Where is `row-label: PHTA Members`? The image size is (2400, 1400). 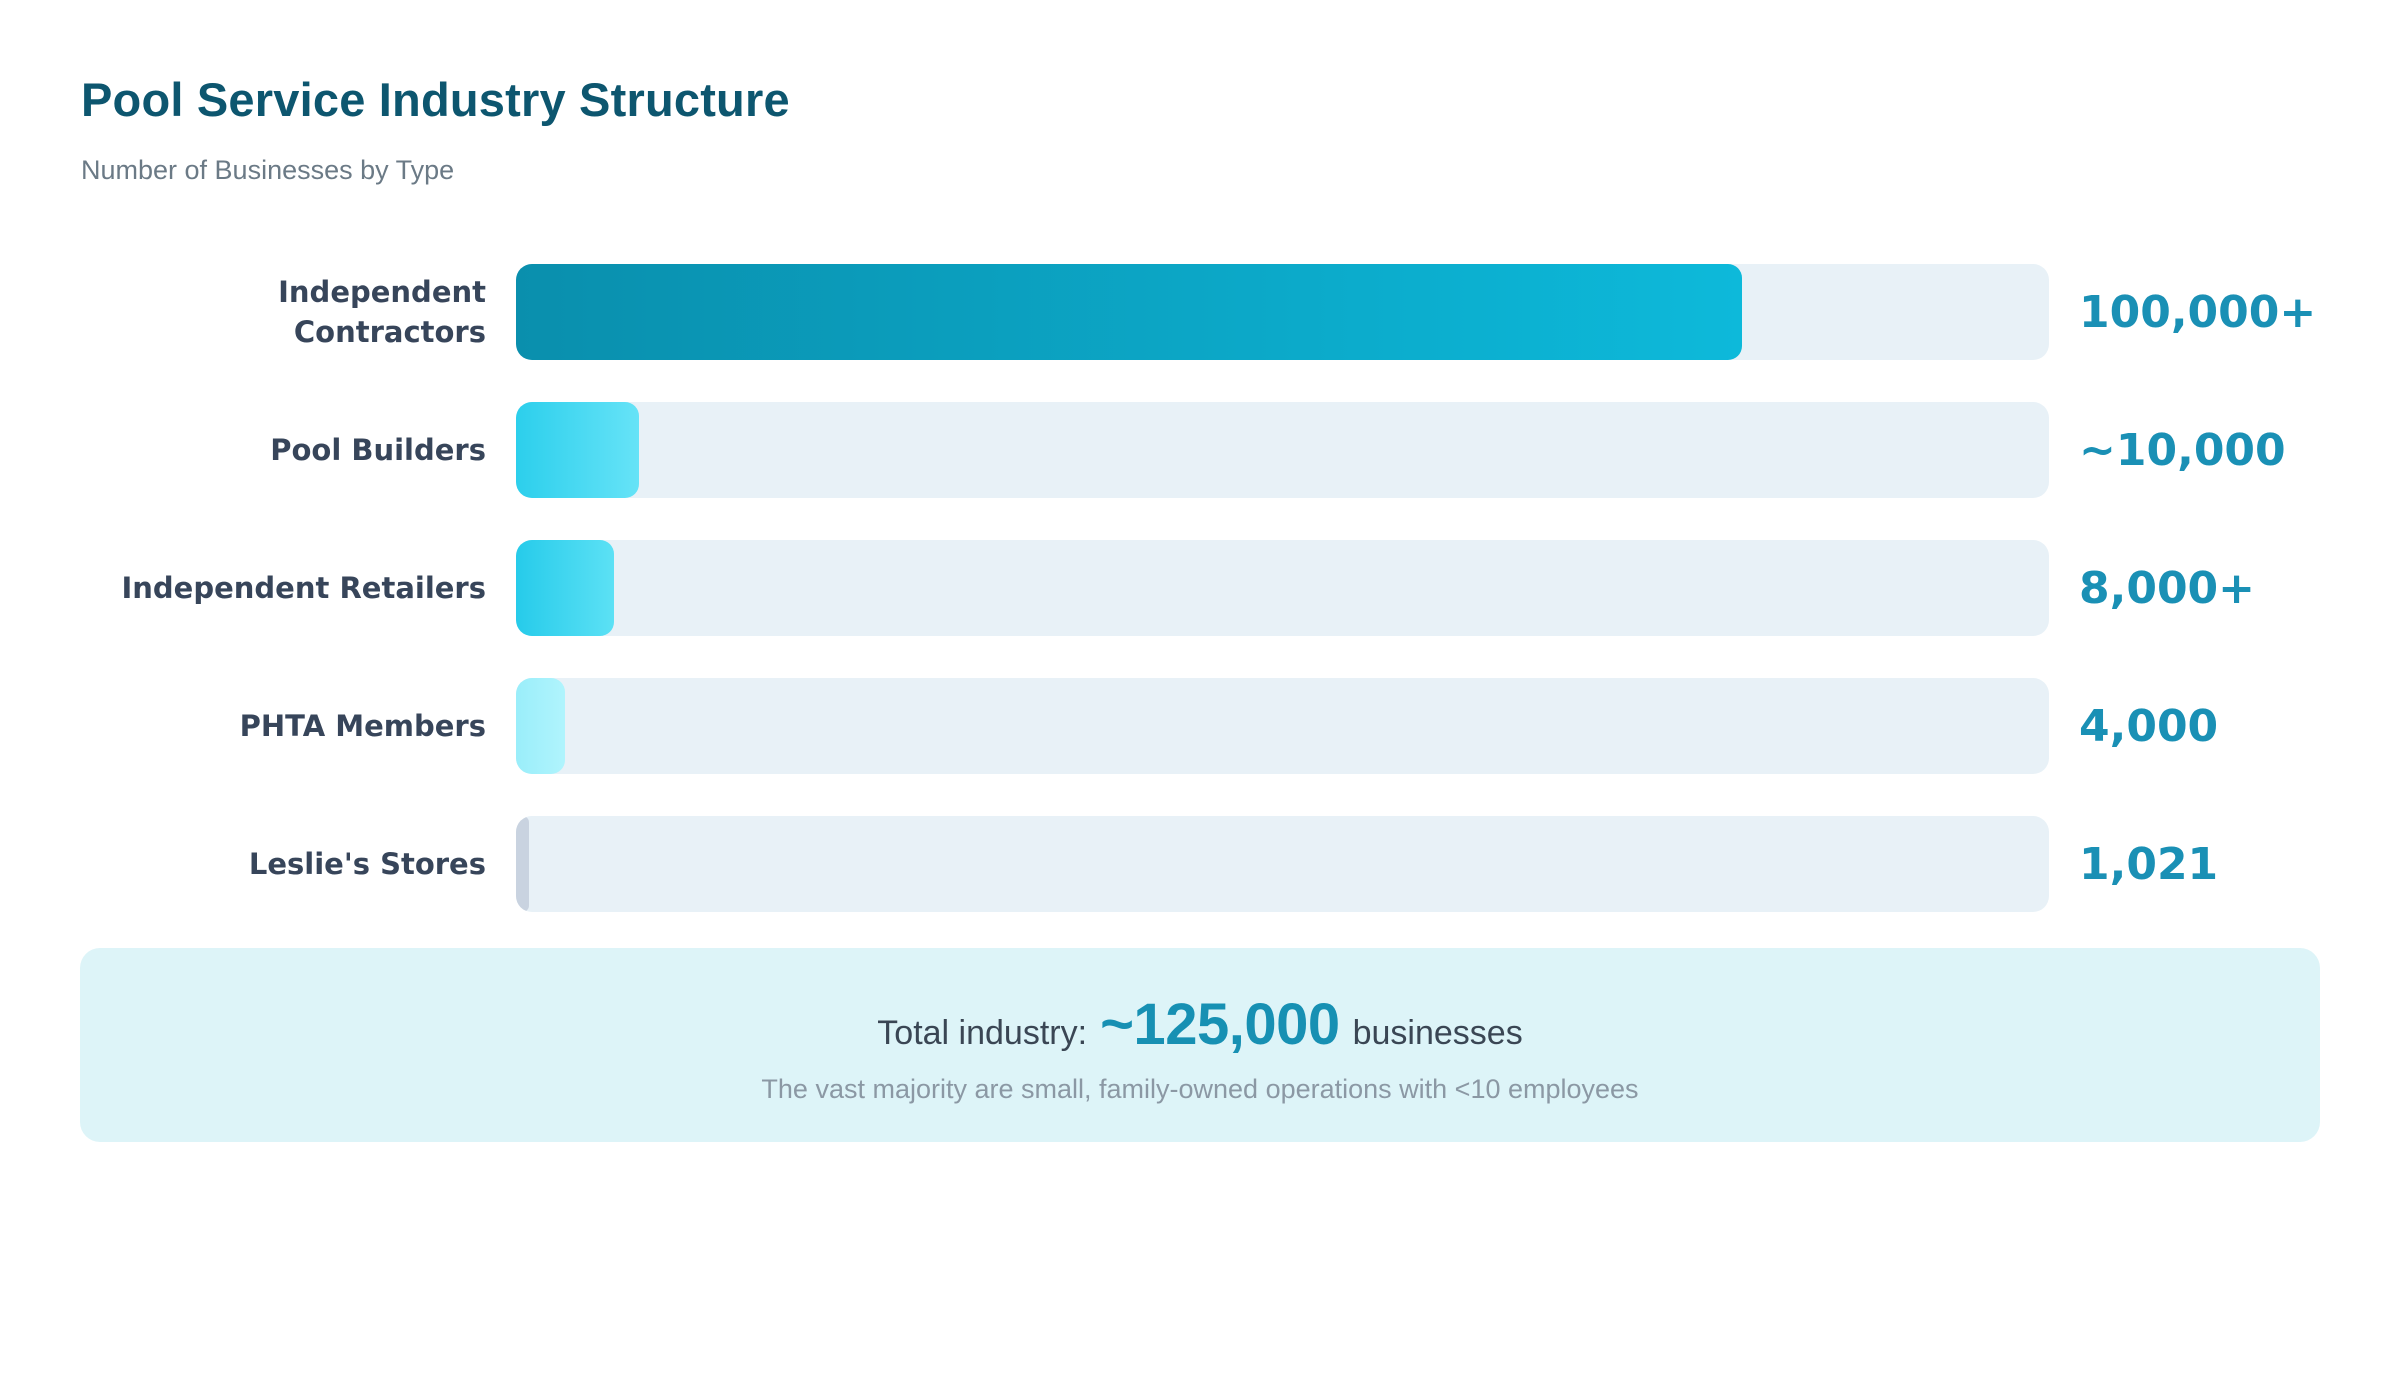
row-label: PHTA Members is located at coordinates (362, 726).